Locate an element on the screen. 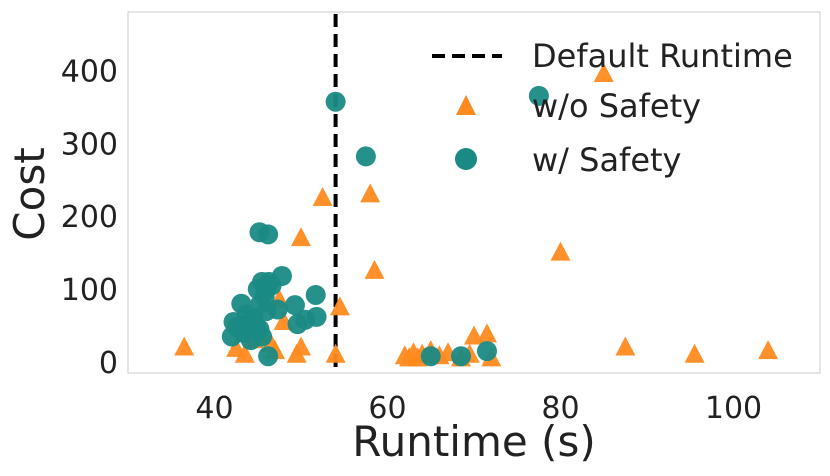 The image size is (830, 476). y-tick-label: 0 is located at coordinates (108, 363).